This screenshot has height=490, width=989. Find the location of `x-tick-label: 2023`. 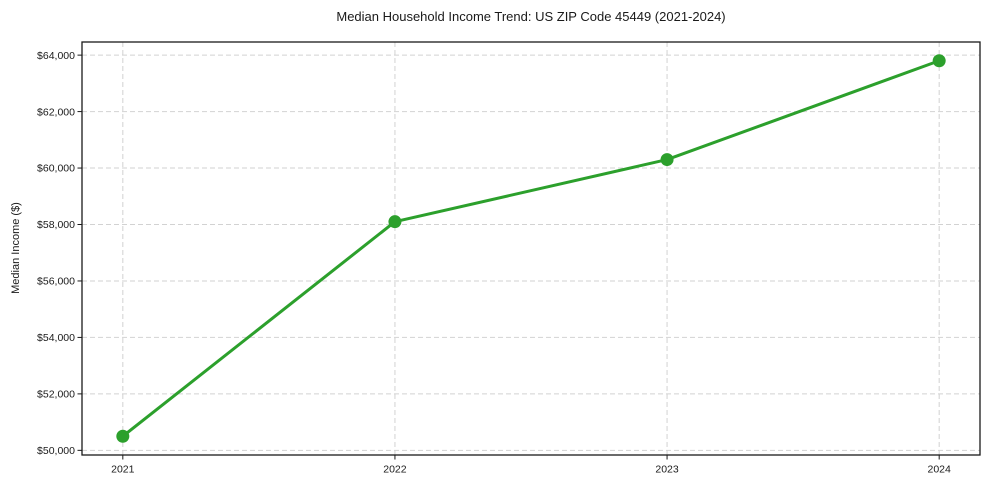

x-tick-label: 2023 is located at coordinates (667, 470).